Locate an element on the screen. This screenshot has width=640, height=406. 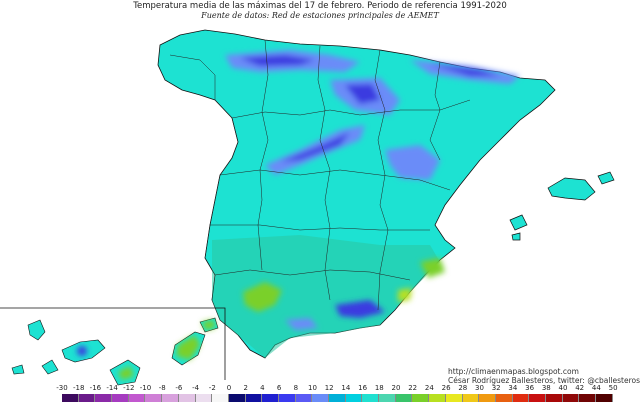
legend-tick-label: -2 is located at coordinates (212, 388).